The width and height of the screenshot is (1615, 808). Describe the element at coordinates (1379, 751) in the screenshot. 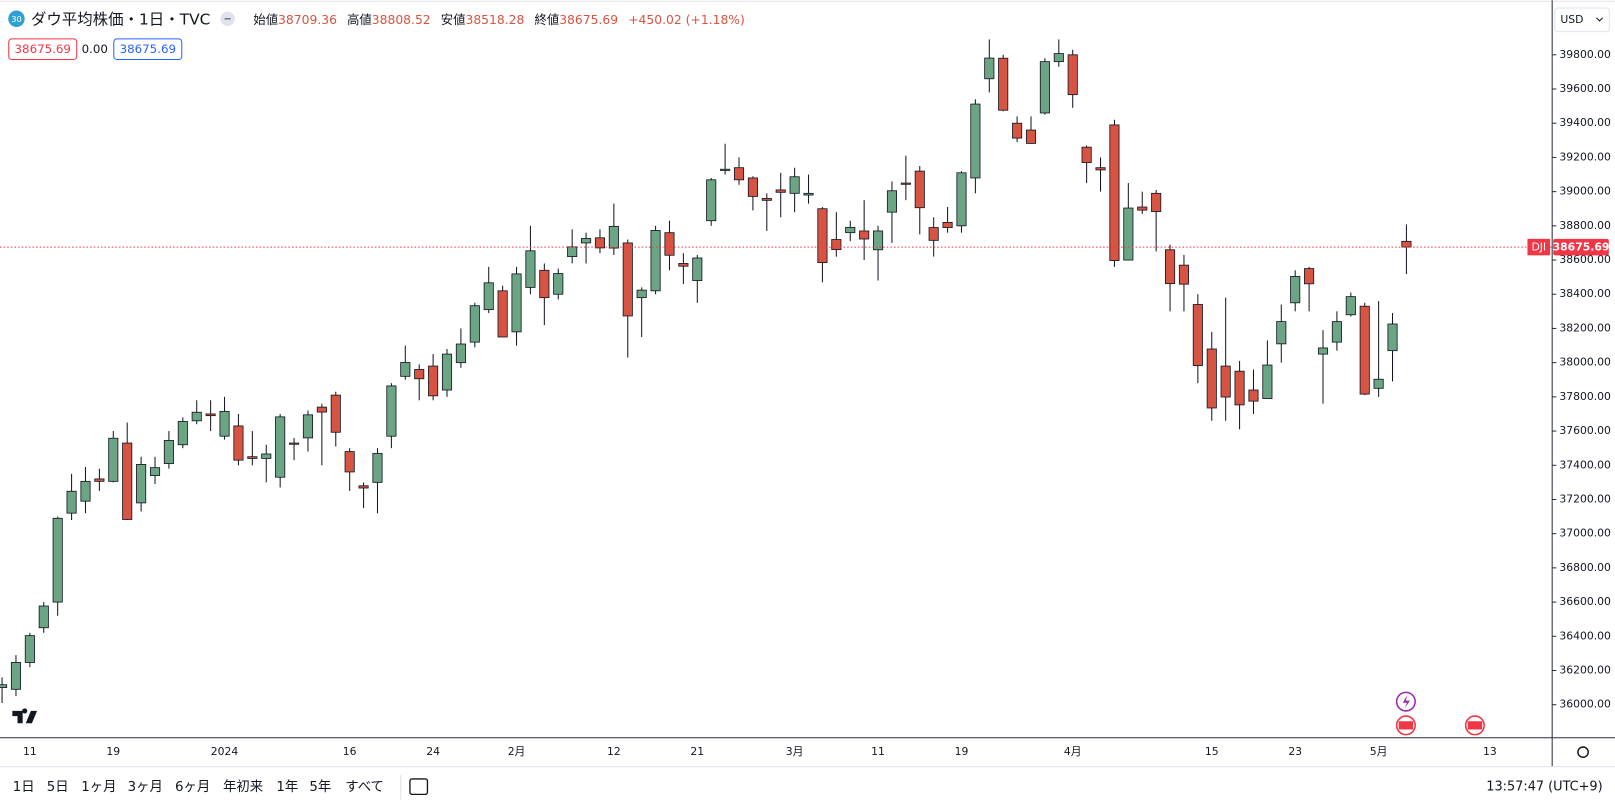

I see `x-tick-label: 5月` at that location.